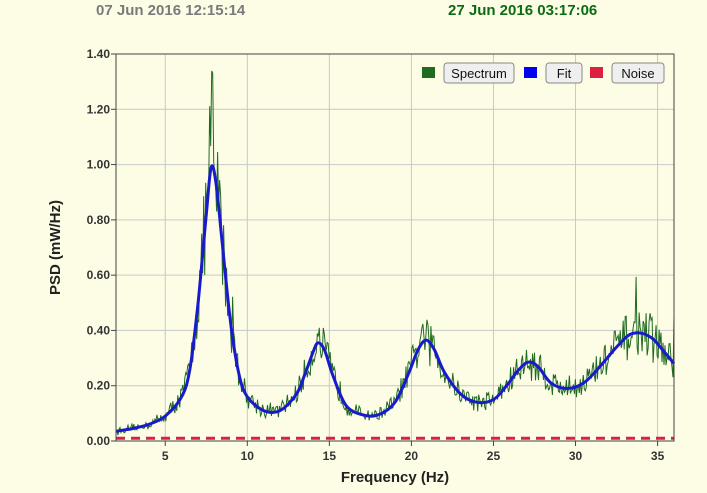 The height and width of the screenshot is (493, 707). What do you see at coordinates (165, 456) in the screenshot?
I see `x-tick-label: 5` at bounding box center [165, 456].